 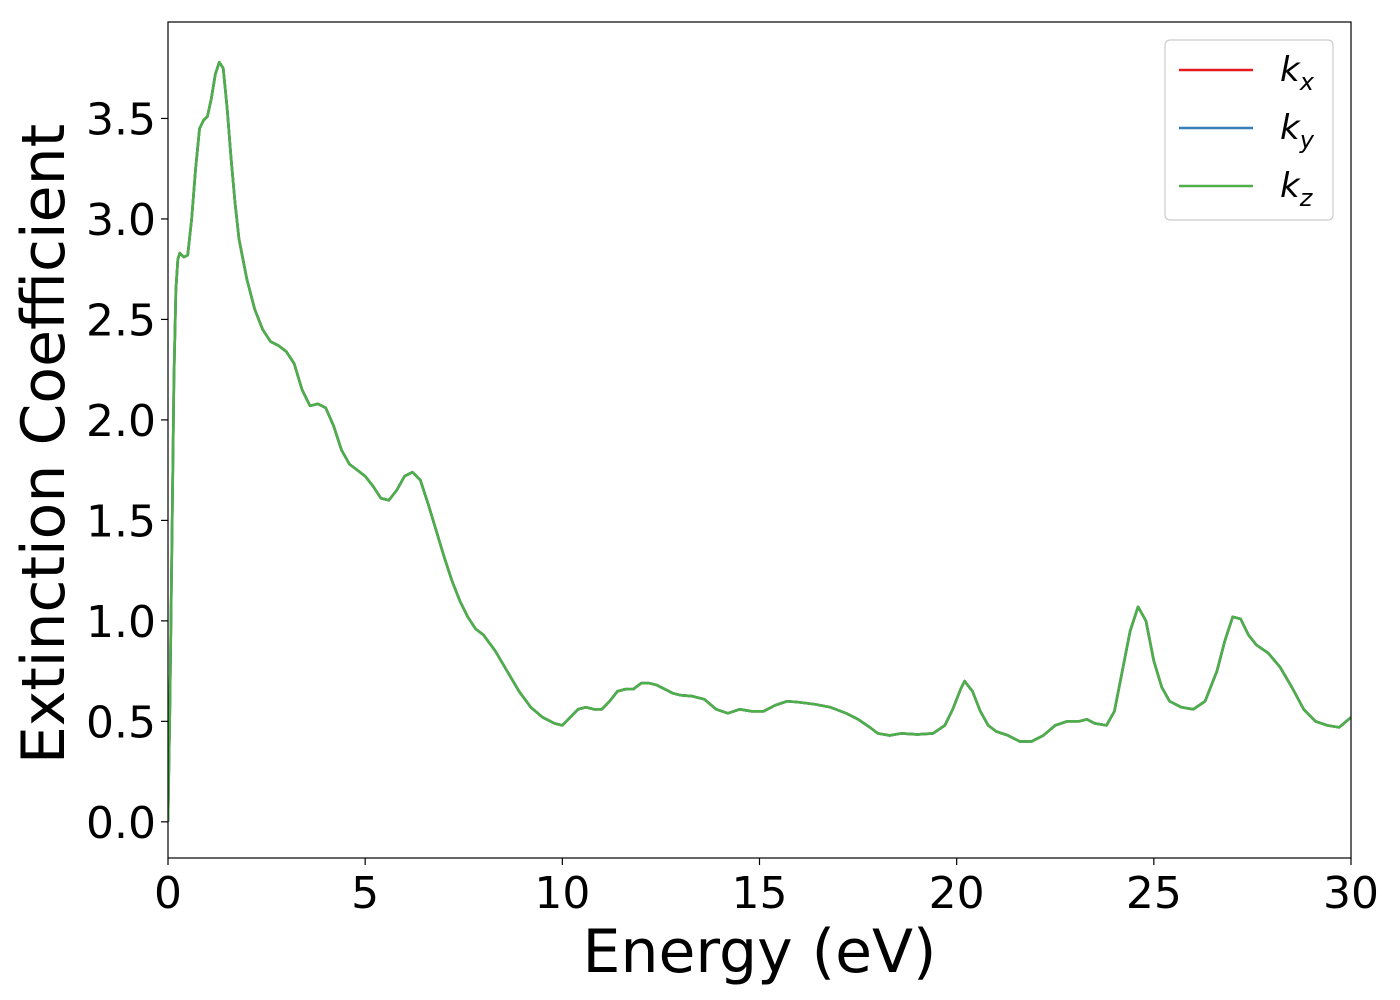 What do you see at coordinates (121, 823) in the screenshot?
I see `y-tick-label: 0.0` at bounding box center [121, 823].